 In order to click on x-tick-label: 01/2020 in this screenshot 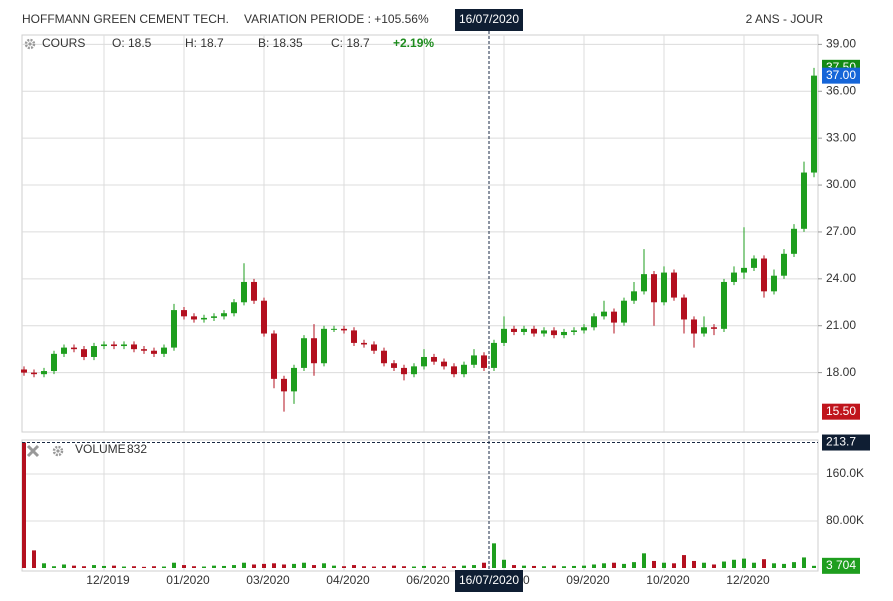, I will do `click(188, 580)`.